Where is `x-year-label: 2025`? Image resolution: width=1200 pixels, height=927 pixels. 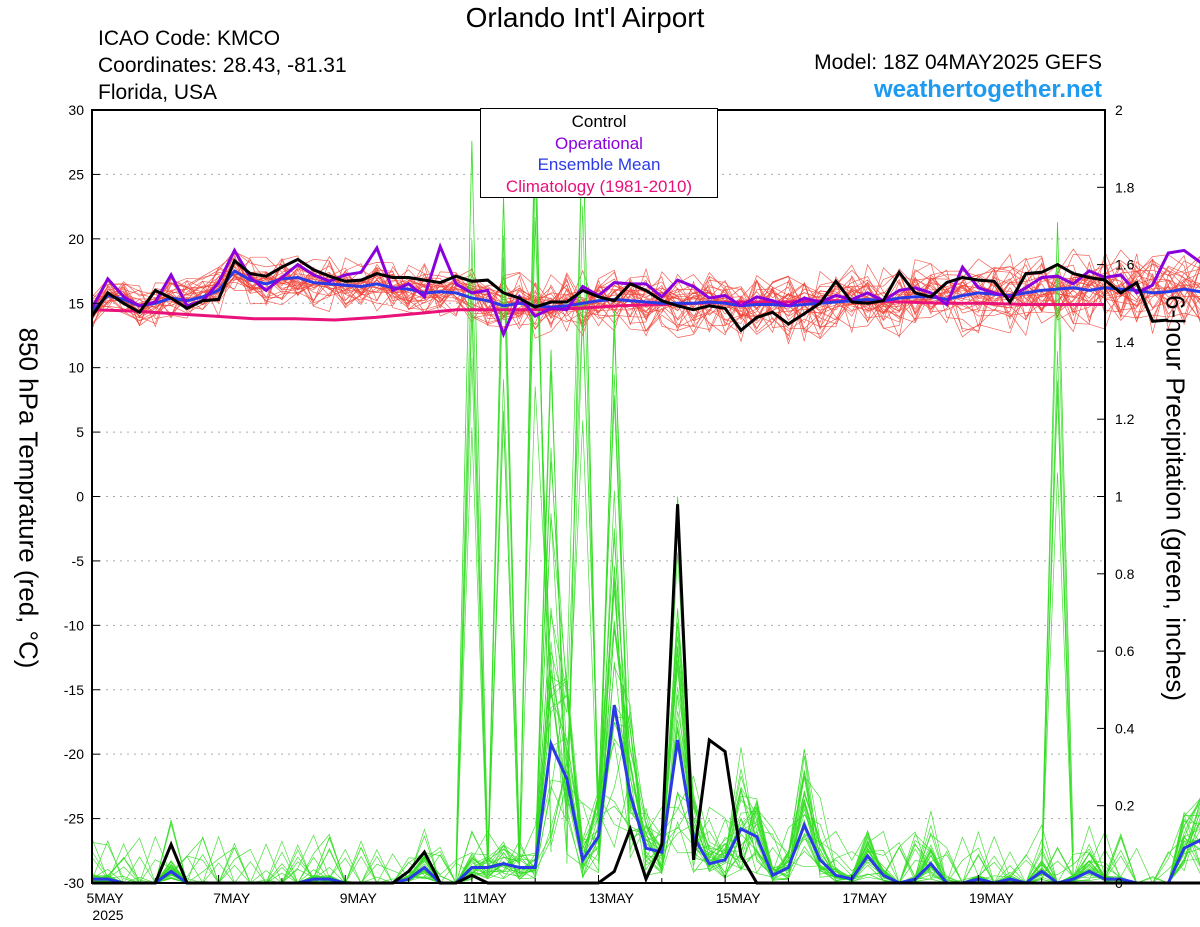 x-year-label: 2025 is located at coordinates (107, 915).